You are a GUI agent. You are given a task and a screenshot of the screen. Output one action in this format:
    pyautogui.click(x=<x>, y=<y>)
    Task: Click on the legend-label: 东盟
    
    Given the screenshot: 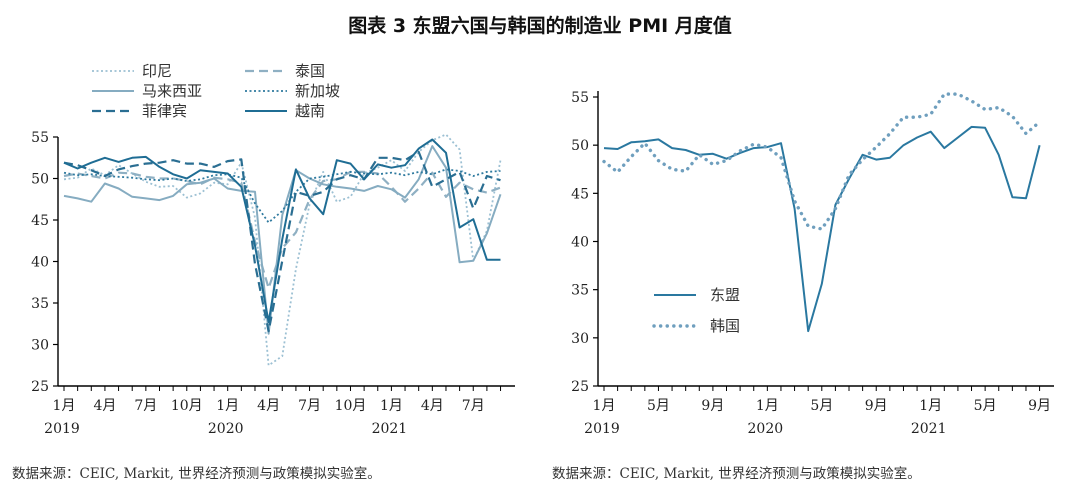 What is the action you would take?
    pyautogui.click(x=725, y=295)
    